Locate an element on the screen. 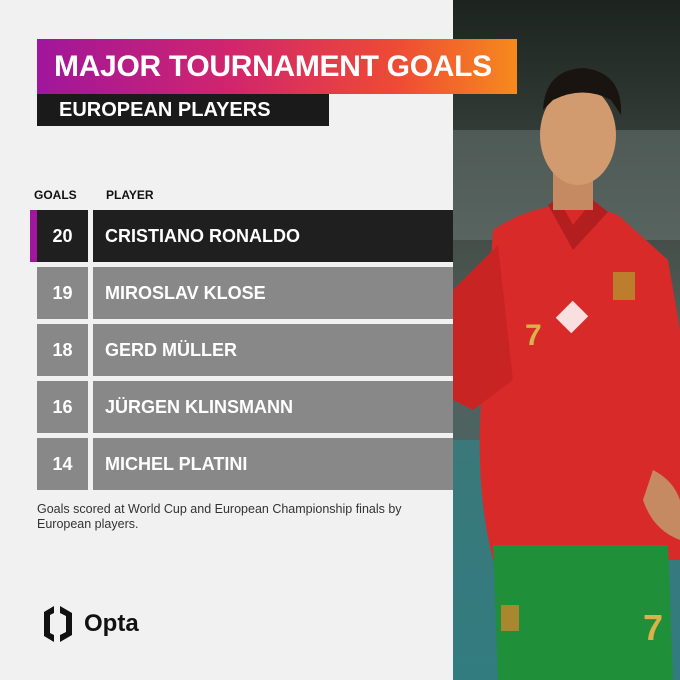 The width and height of the screenshot is (680, 680). chart-title: MAJOR TOURNAMENT GOALS is located at coordinates (277, 66).